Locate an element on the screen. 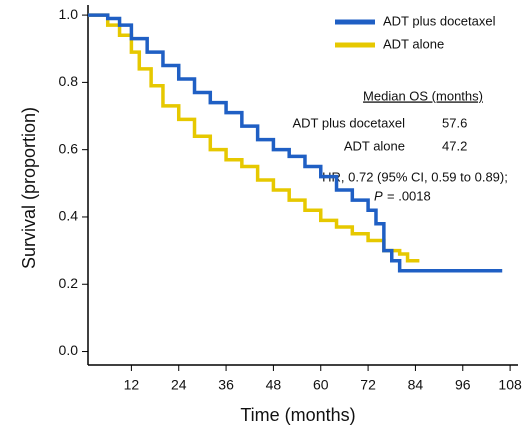  legend-label: ADT plus docetaxel is located at coordinates (439, 20).